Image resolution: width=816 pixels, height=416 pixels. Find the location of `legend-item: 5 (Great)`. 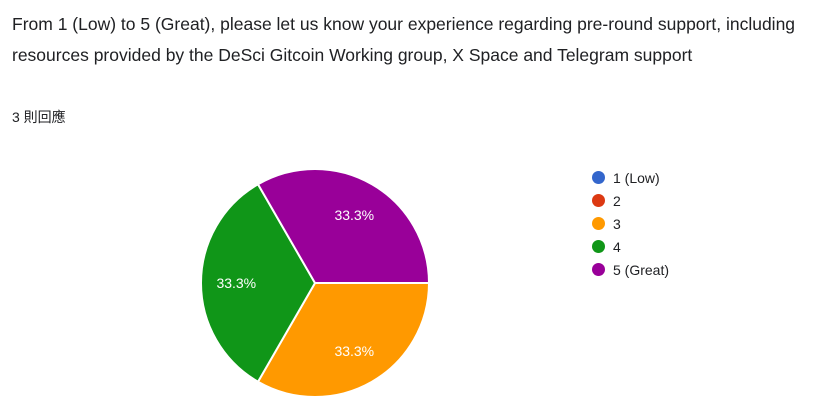

legend-item: 5 (Great) is located at coordinates (630, 269).